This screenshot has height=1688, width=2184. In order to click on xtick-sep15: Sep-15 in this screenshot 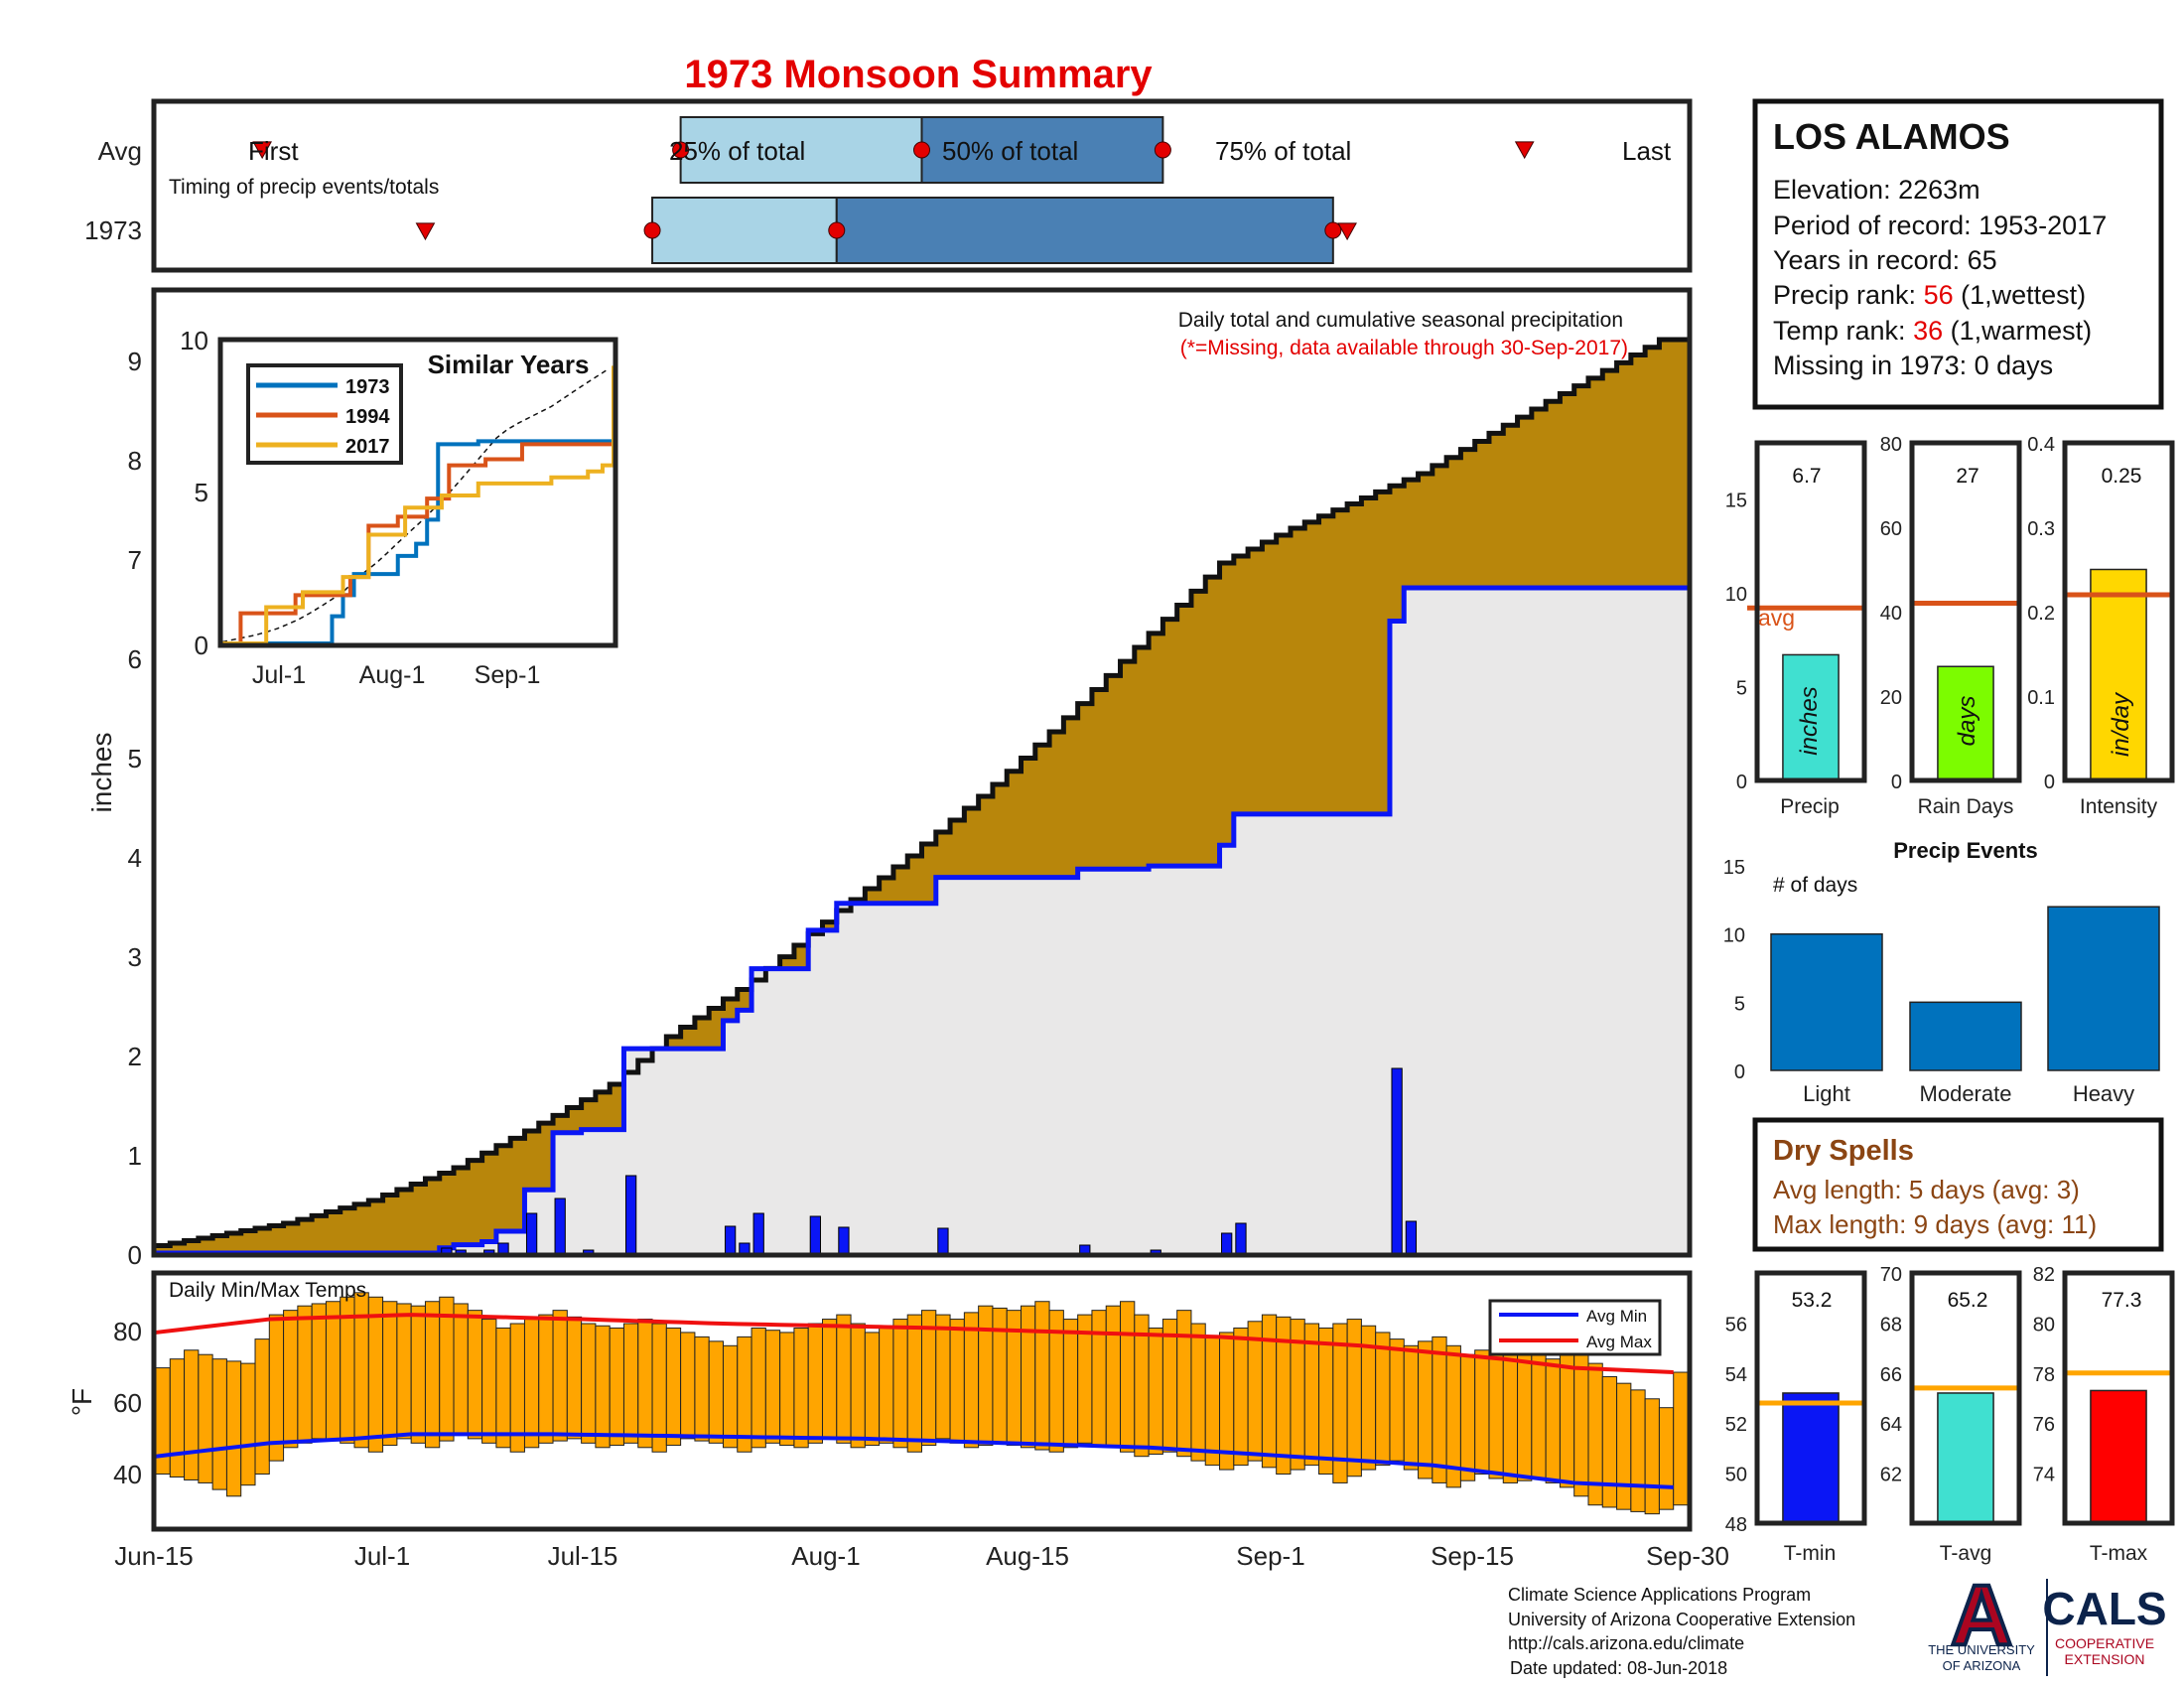, I will do `click(1472, 1556)`.